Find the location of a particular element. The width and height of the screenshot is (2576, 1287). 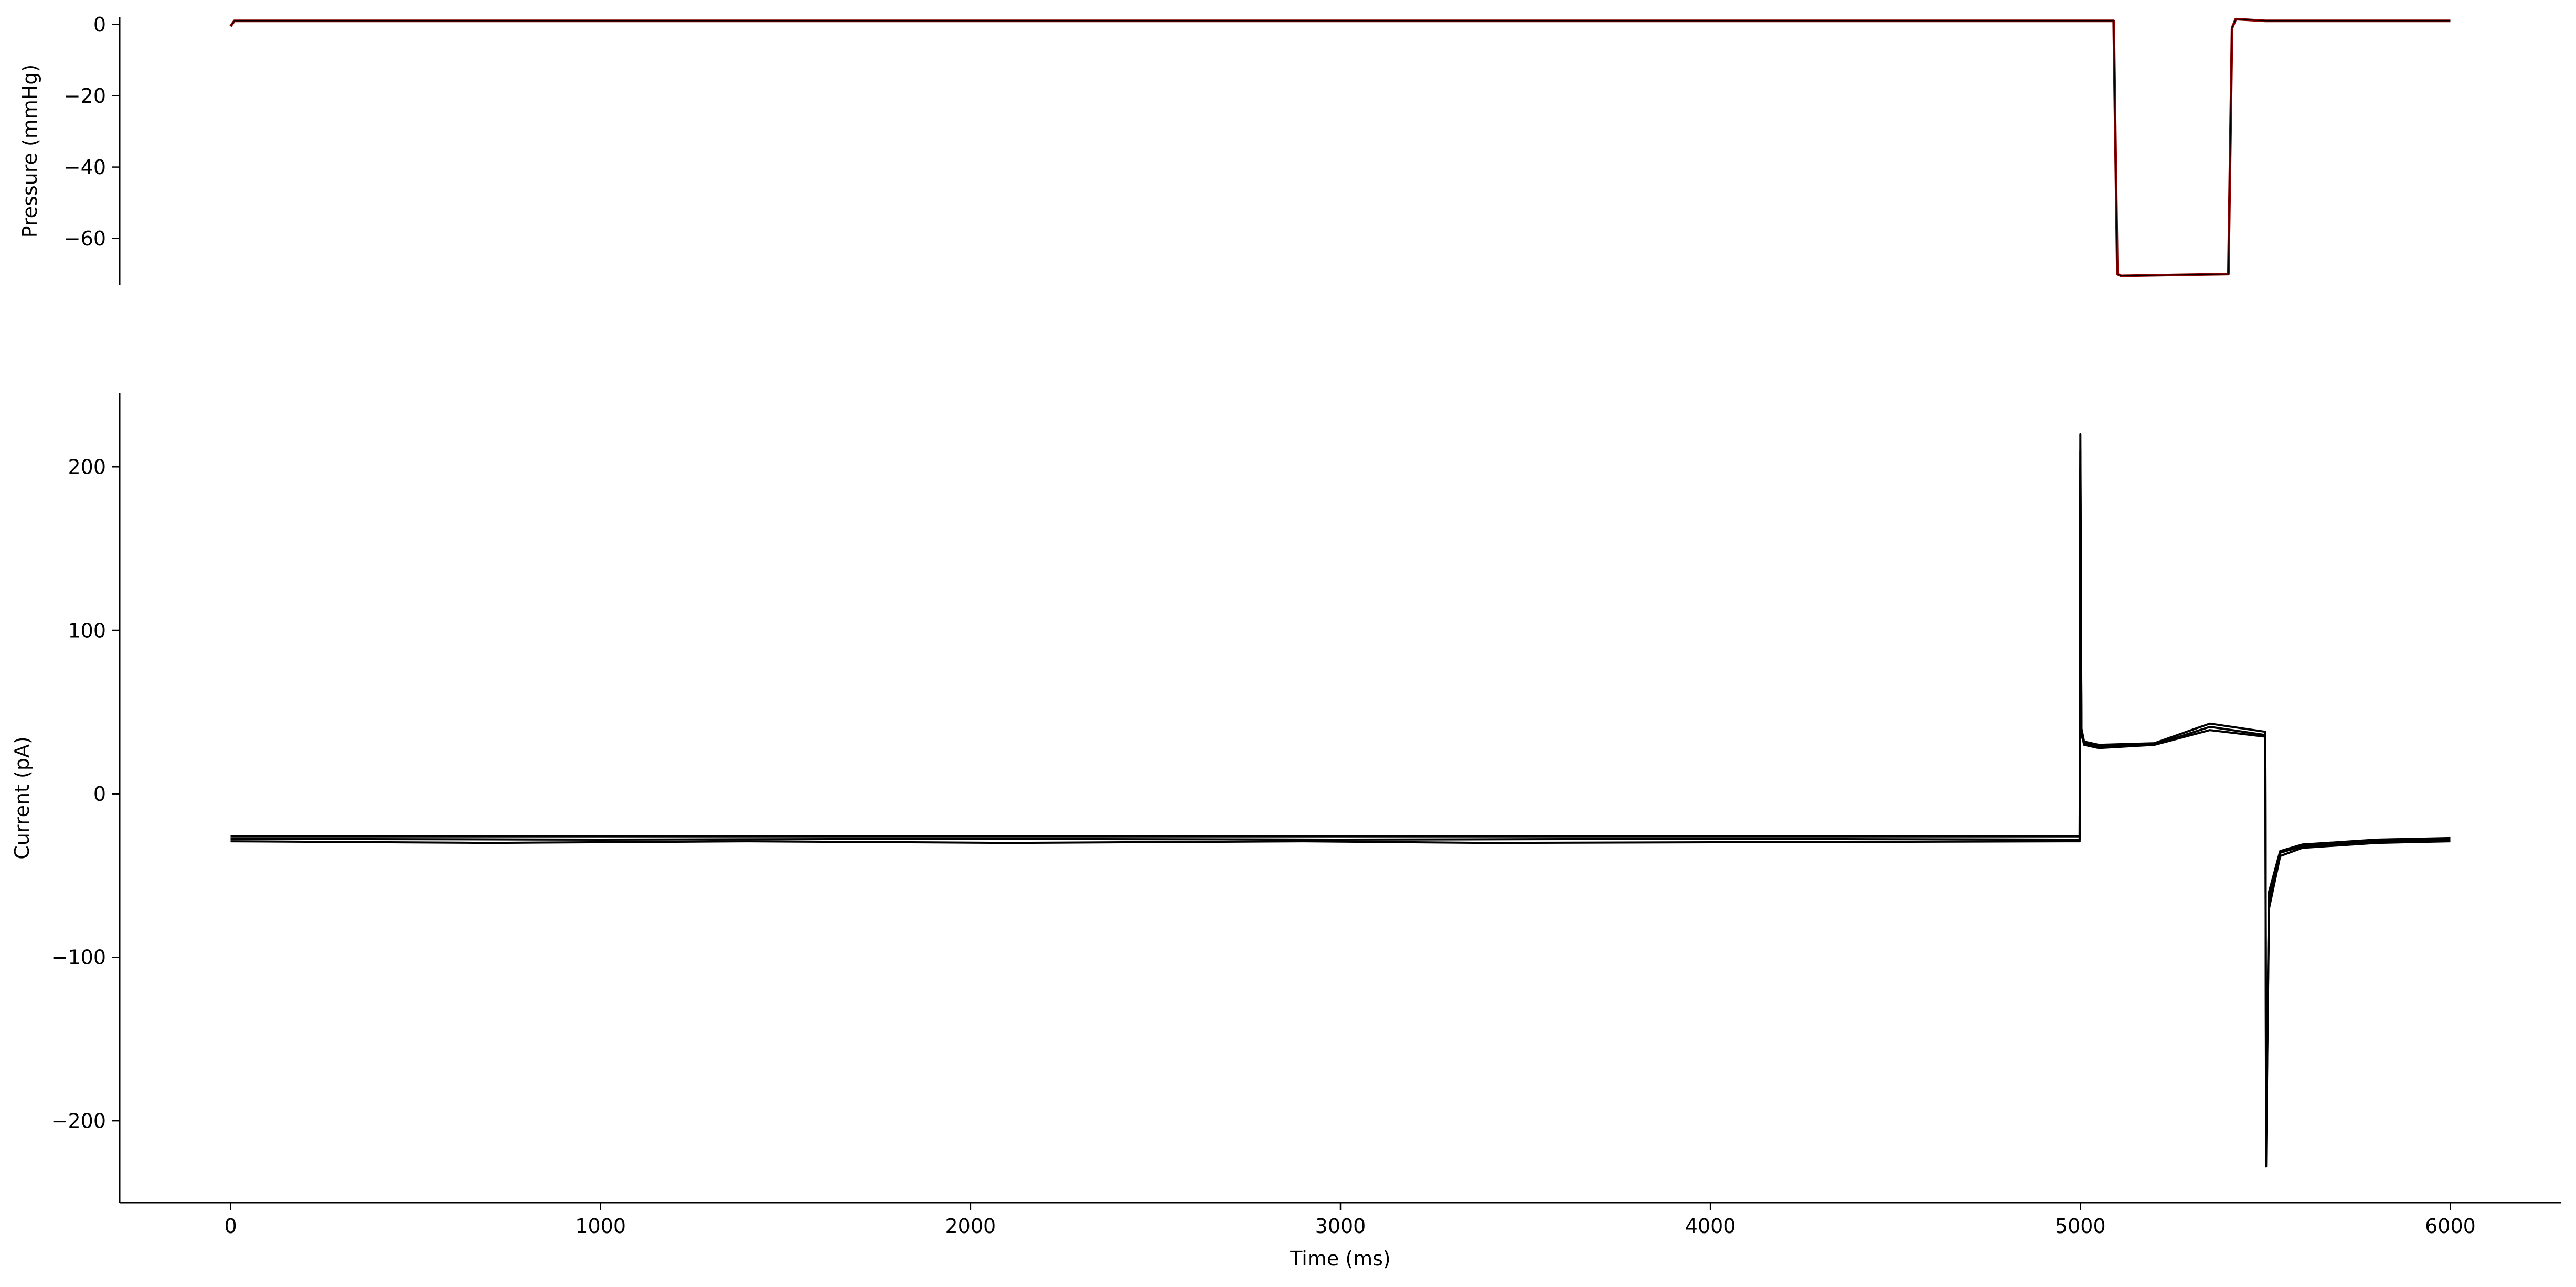

y-tick-label: −20 is located at coordinates (85, 96).